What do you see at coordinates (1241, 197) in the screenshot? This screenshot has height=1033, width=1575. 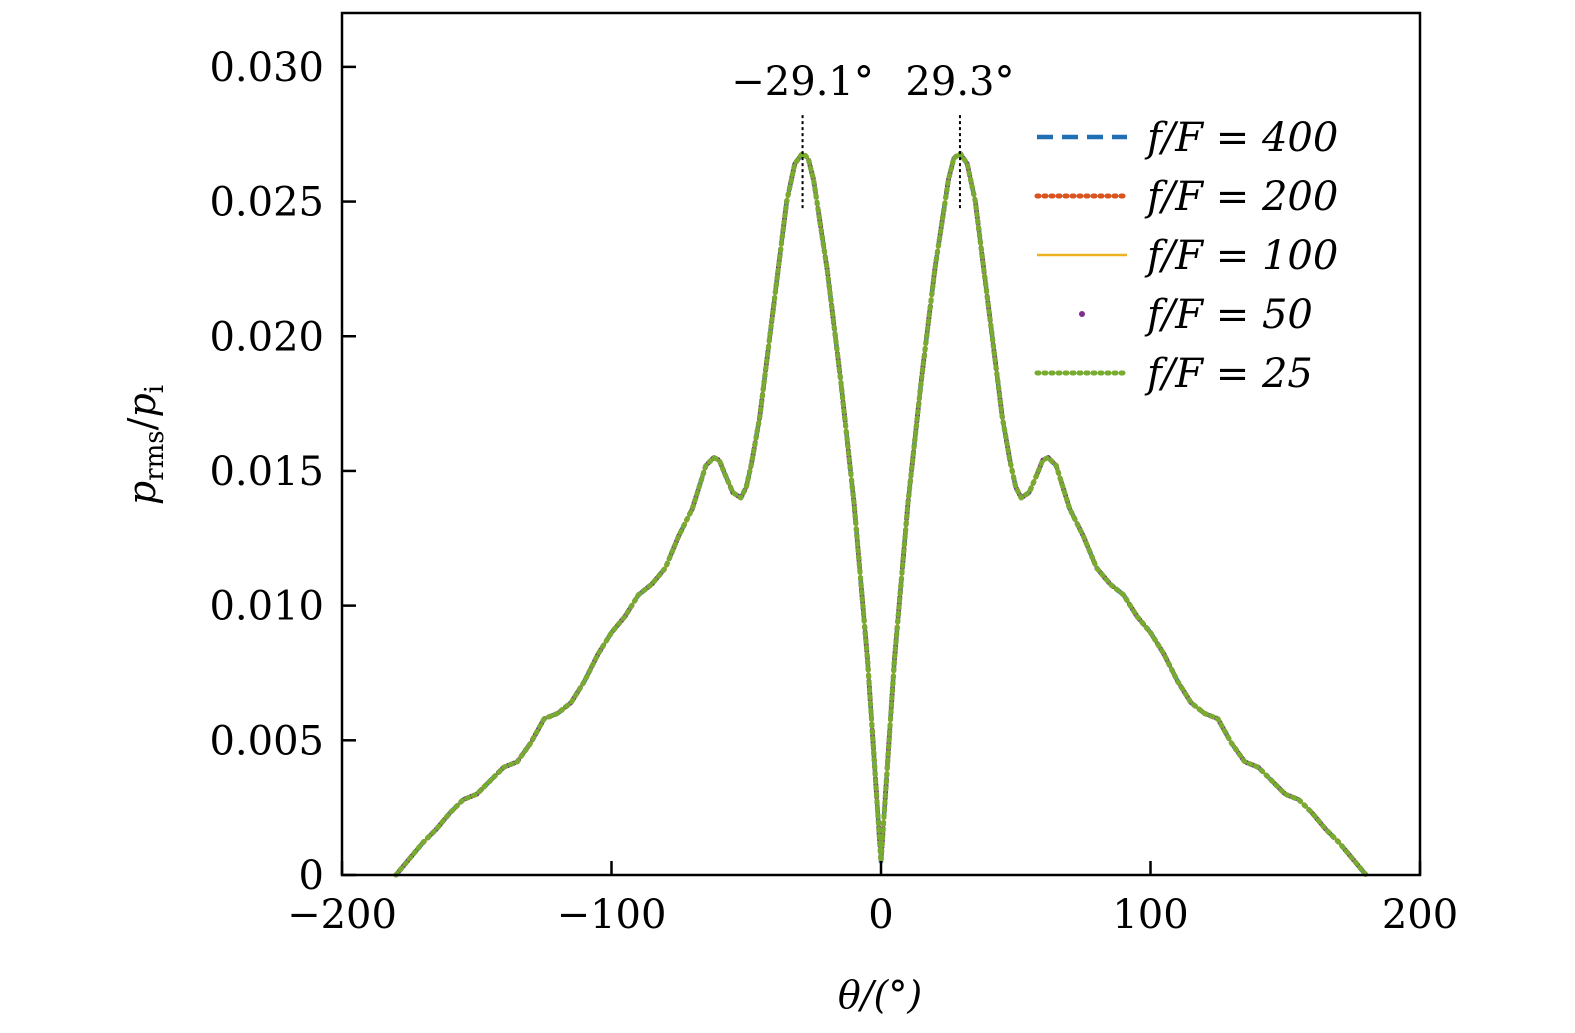 I see `legend-label: f/F = 200` at bounding box center [1241, 197].